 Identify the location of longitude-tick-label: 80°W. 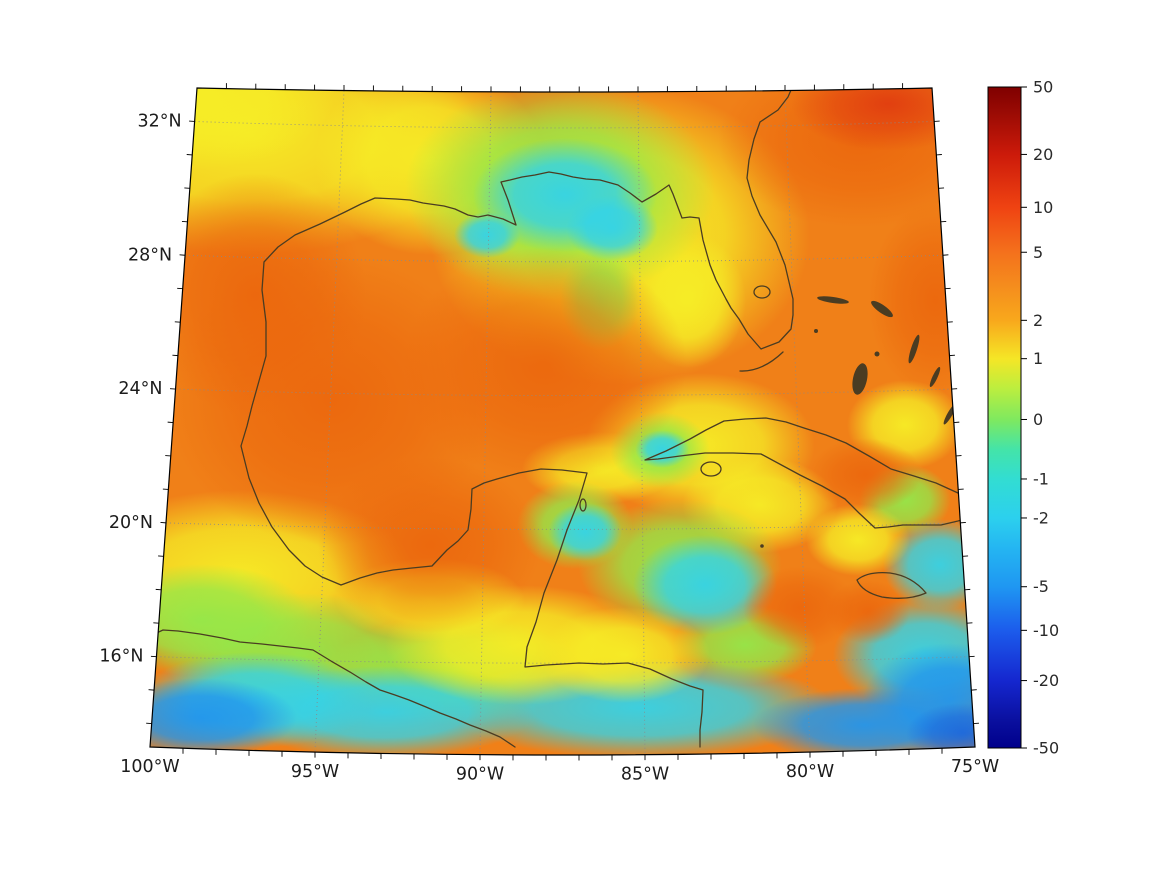
(810, 772).